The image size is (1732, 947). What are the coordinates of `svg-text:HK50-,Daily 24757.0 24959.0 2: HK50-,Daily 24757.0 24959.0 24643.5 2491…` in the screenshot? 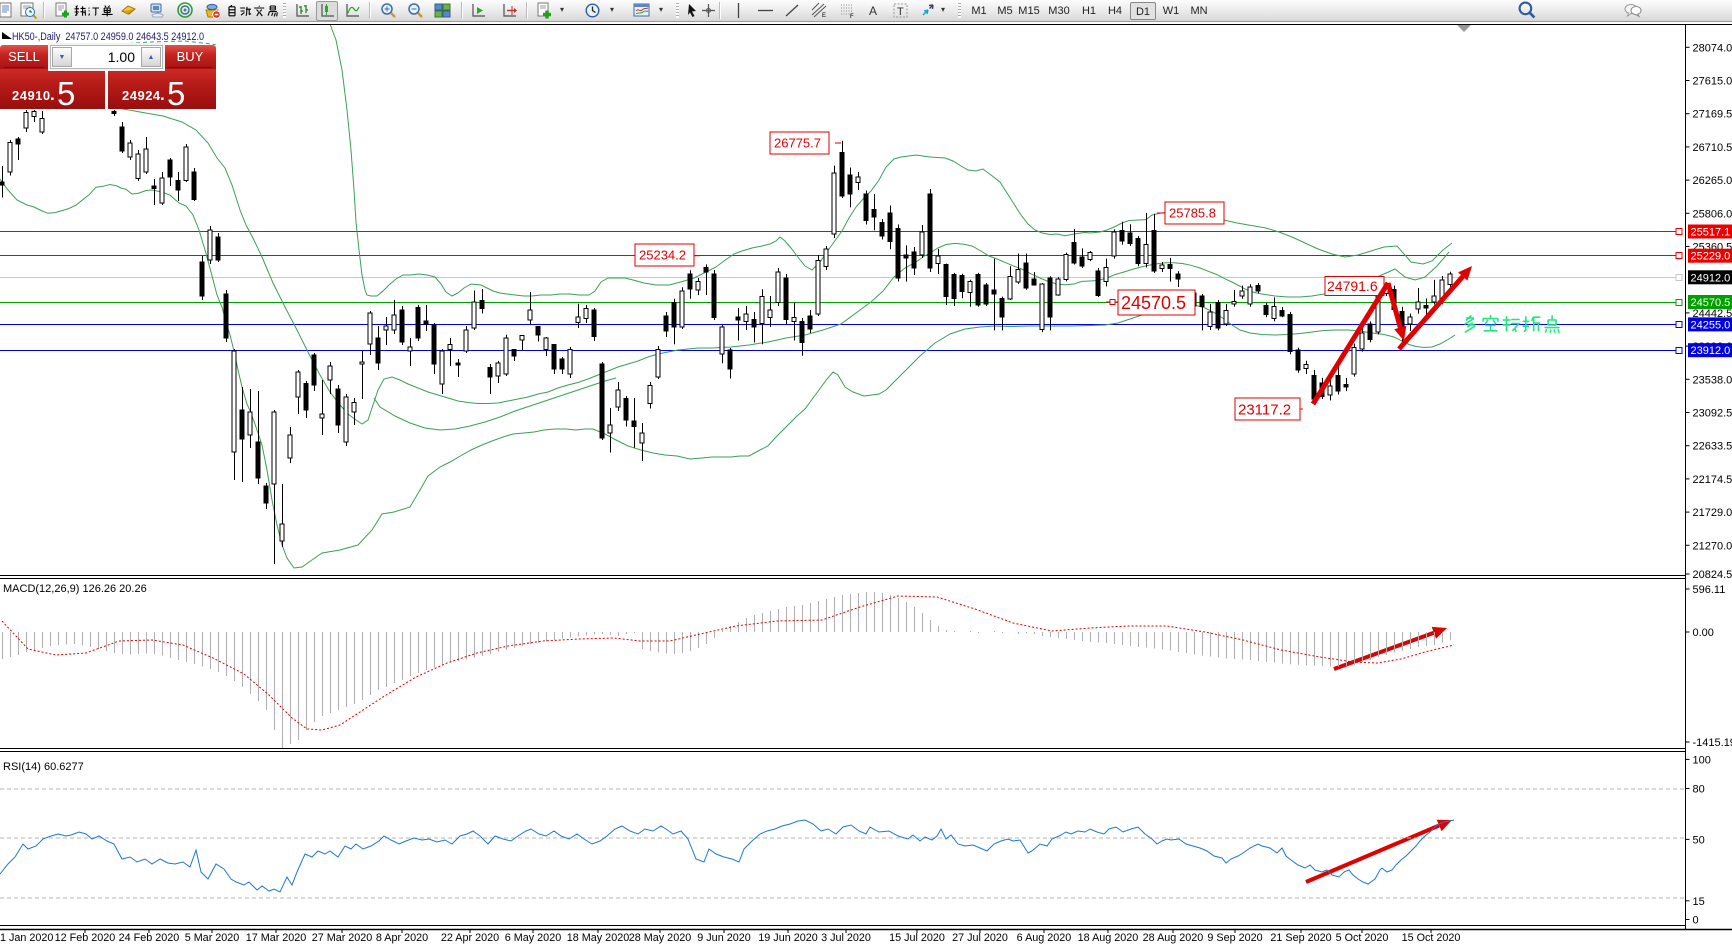 It's located at (108, 37).